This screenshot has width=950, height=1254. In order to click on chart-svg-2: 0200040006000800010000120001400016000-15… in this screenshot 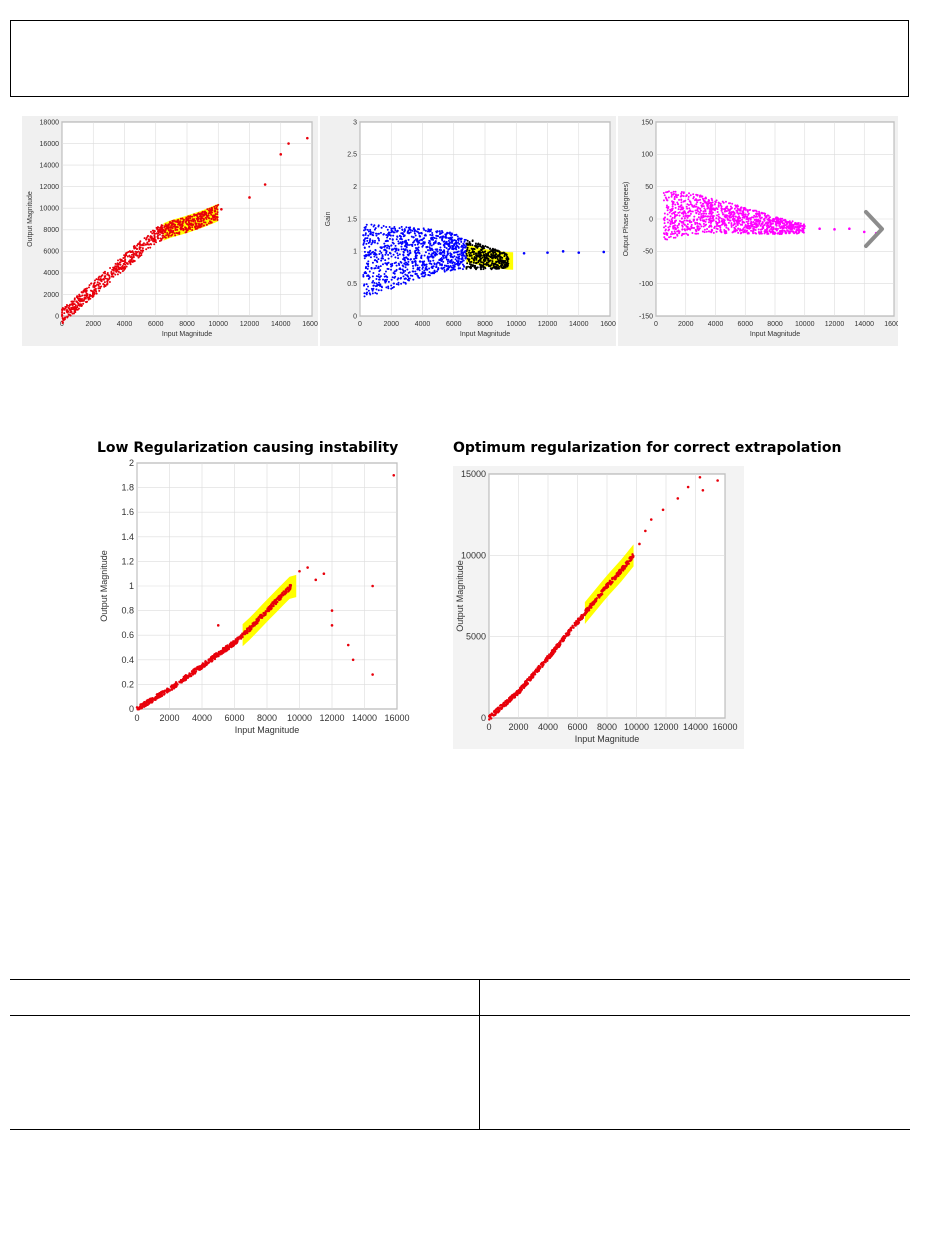, I will do `click(758, 231)`.